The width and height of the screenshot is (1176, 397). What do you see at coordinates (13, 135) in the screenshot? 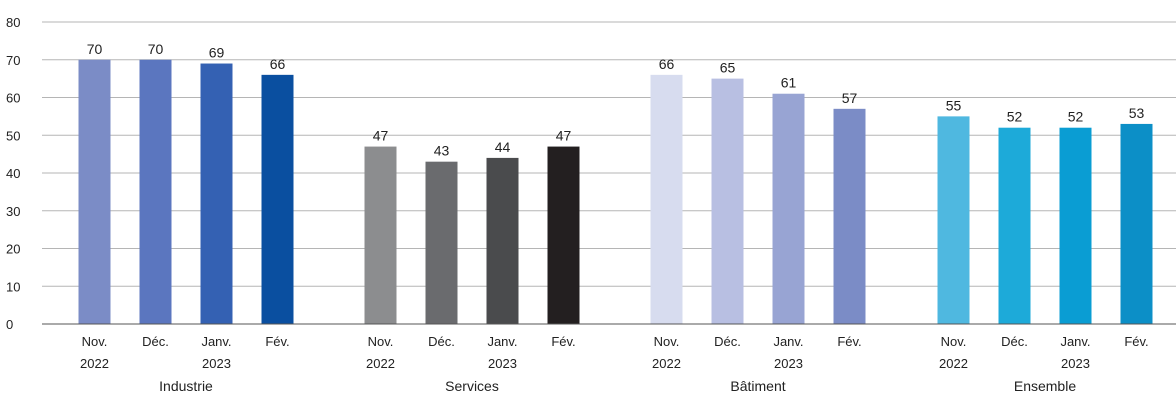
I see `y-tick-label: 50` at bounding box center [13, 135].